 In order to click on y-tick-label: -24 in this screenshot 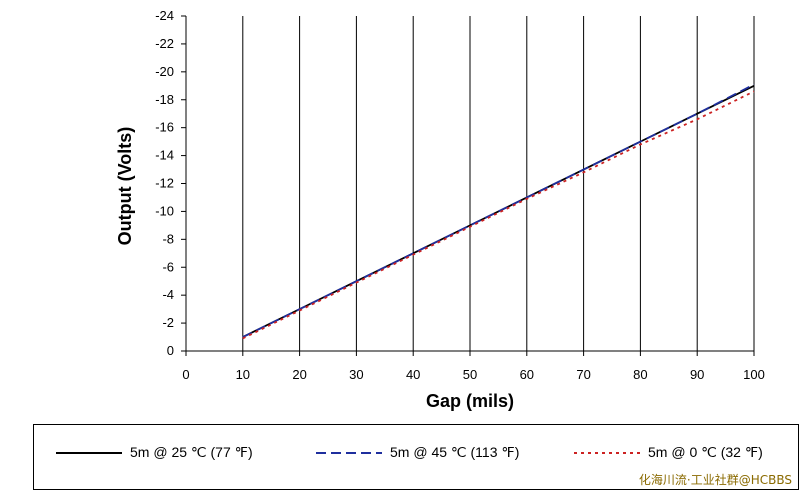, I will do `click(164, 15)`.